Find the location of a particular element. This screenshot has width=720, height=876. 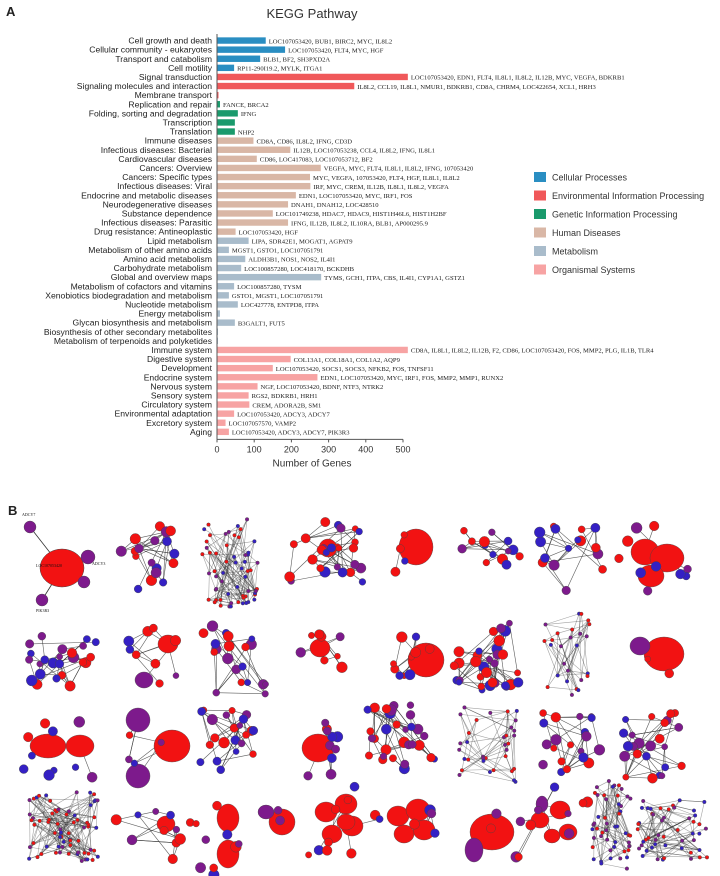

category-label: Digestive system is located at coordinates (179, 359).